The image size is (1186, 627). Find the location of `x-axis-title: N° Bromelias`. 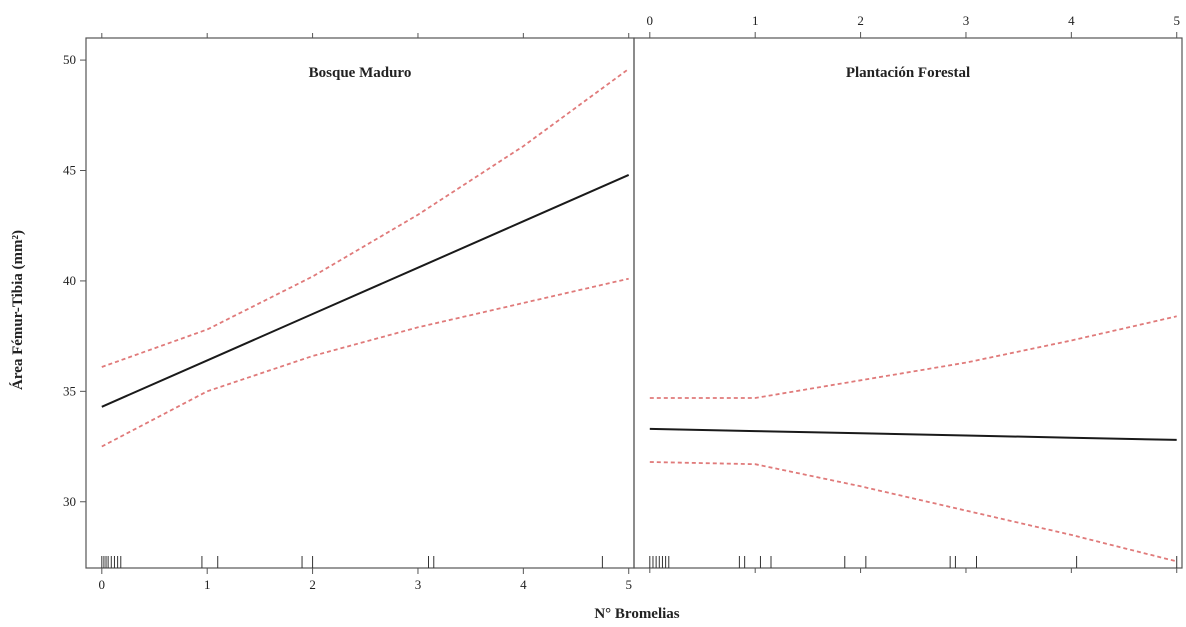

x-axis-title: N° Bromelias is located at coordinates (636, 614).